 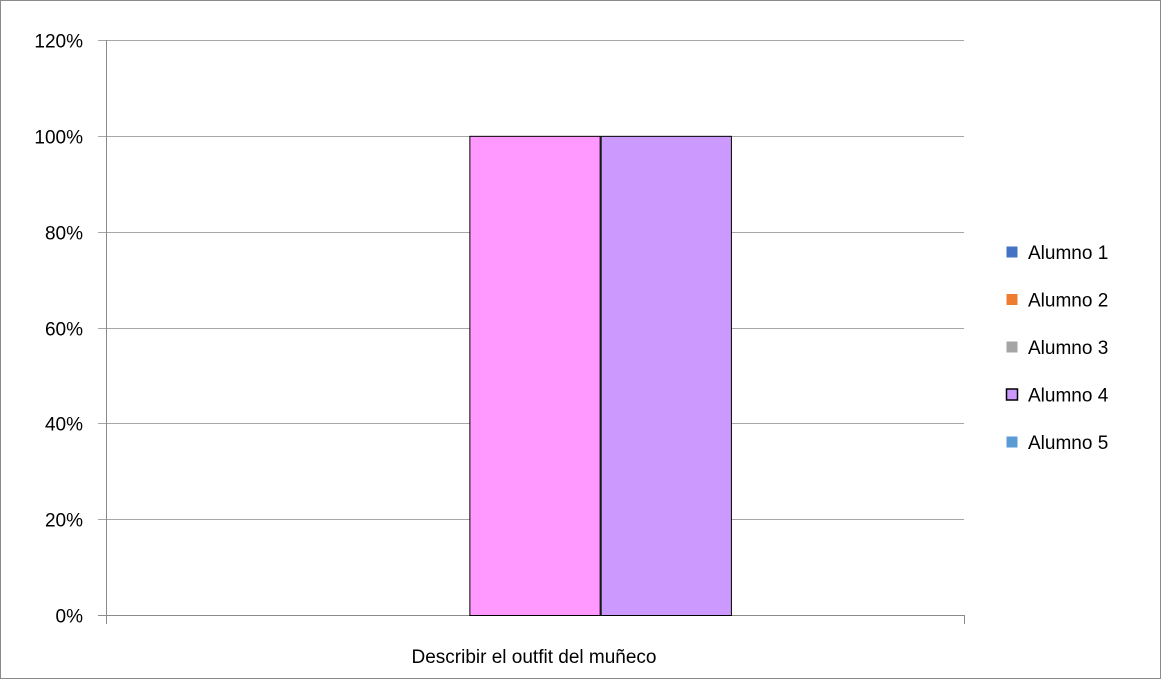 I want to click on legend-label: Alumno 3, so click(x=1068, y=348).